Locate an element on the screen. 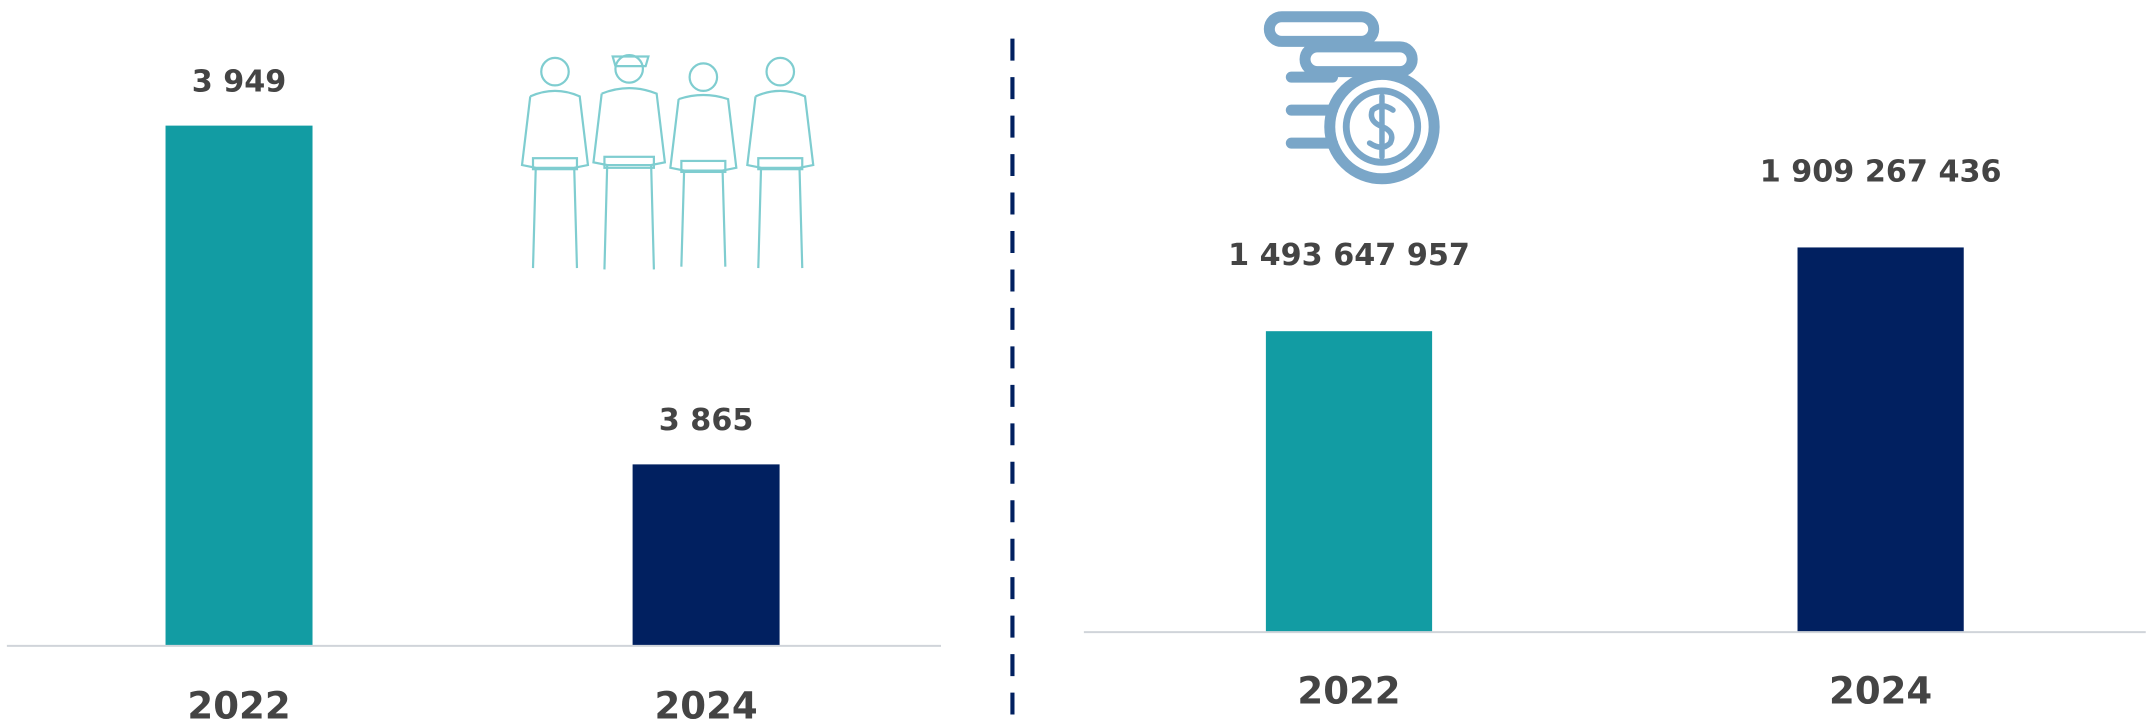 The image size is (2154, 723). value-label: 3 865 is located at coordinates (706, 420).